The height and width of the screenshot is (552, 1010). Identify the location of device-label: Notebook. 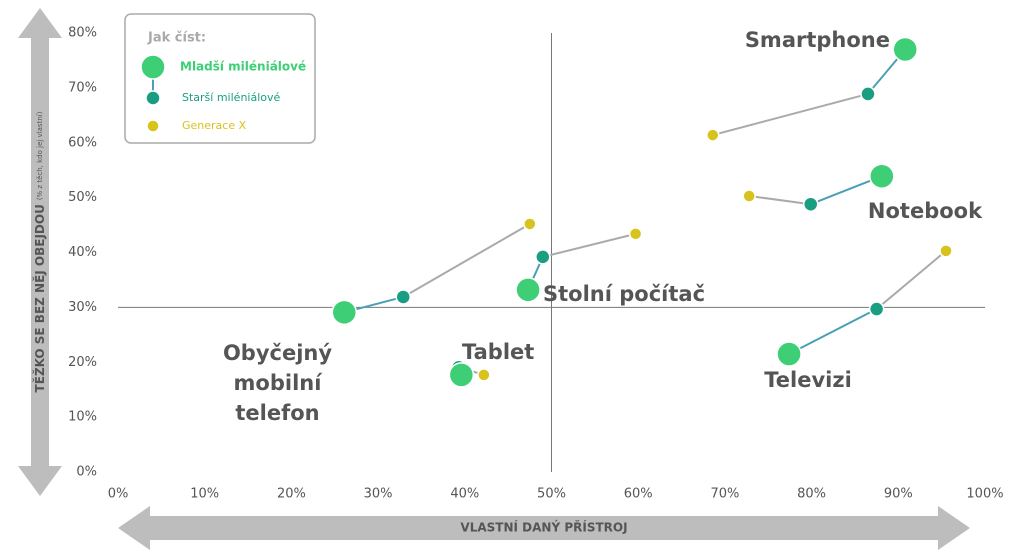
(925, 211).